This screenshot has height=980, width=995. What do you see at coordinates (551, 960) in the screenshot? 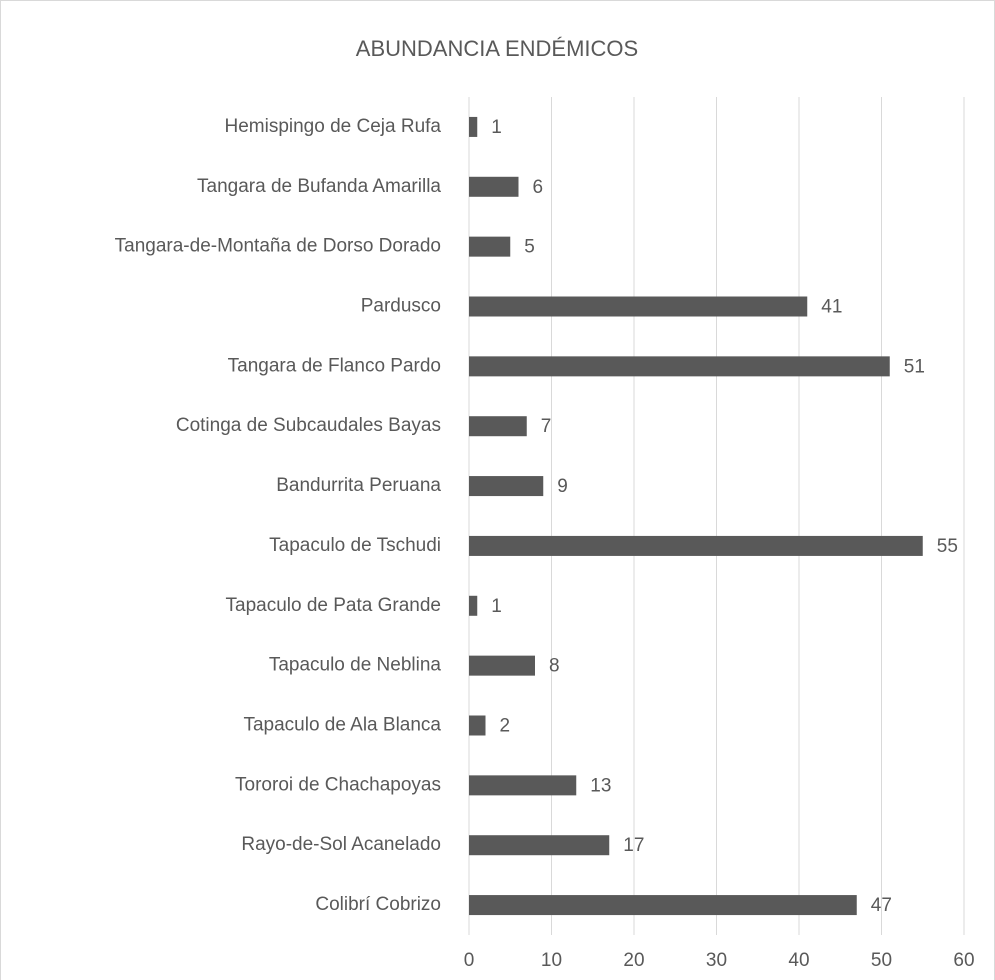
I see `x-tick-label: 10` at bounding box center [551, 960].